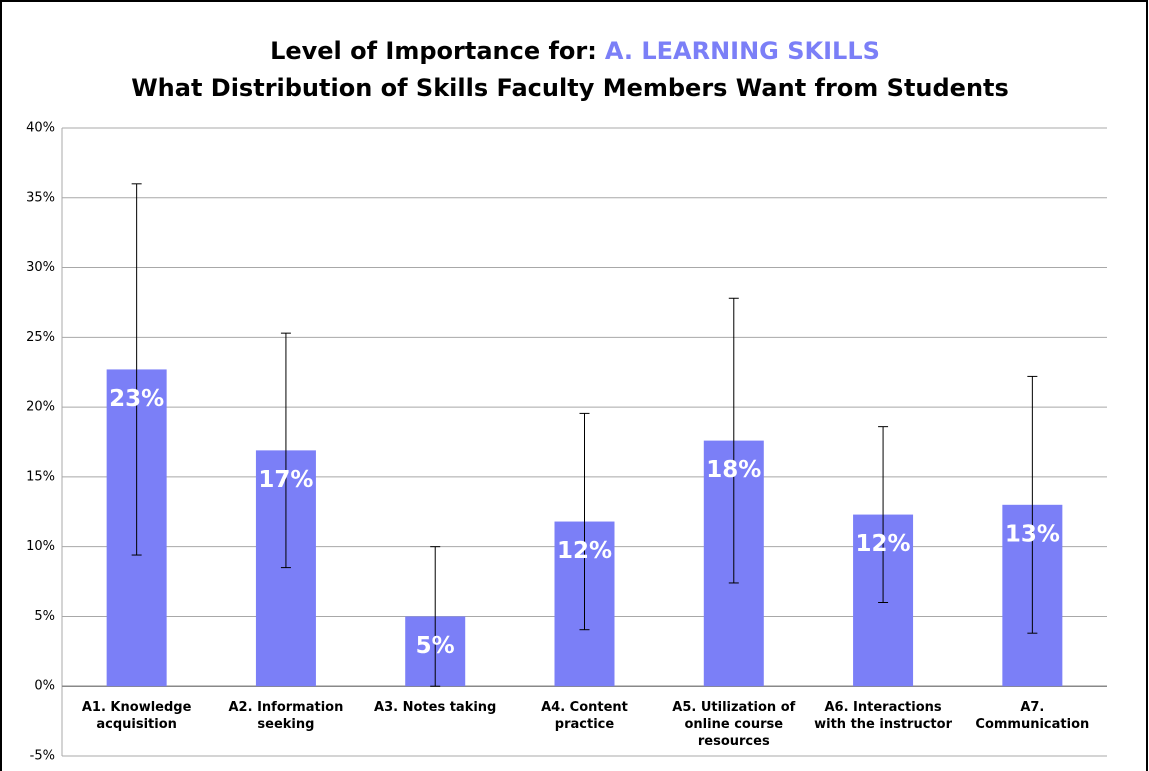  I want to click on y-tick-label: 0%, so click(44, 686).